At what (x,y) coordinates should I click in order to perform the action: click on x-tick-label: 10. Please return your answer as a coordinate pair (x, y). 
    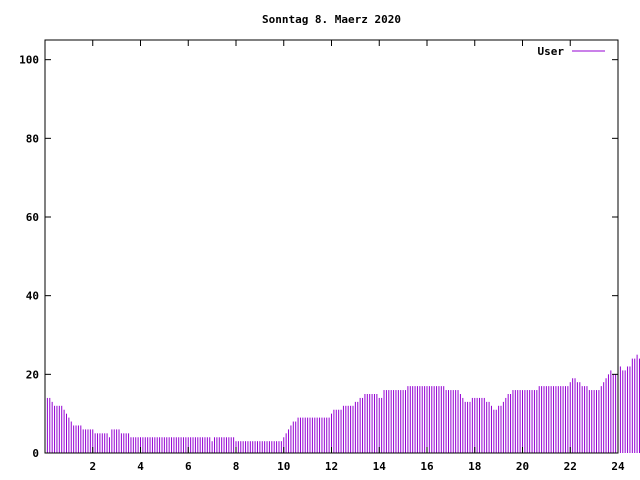
    Looking at the image, I should click on (283, 466).